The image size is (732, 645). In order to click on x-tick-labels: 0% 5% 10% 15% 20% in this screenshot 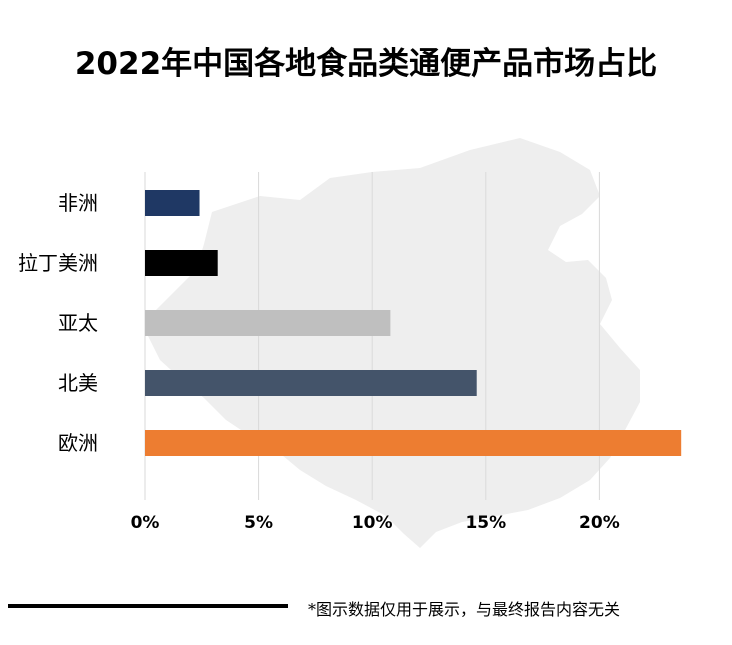, I will do `click(375, 523)`.